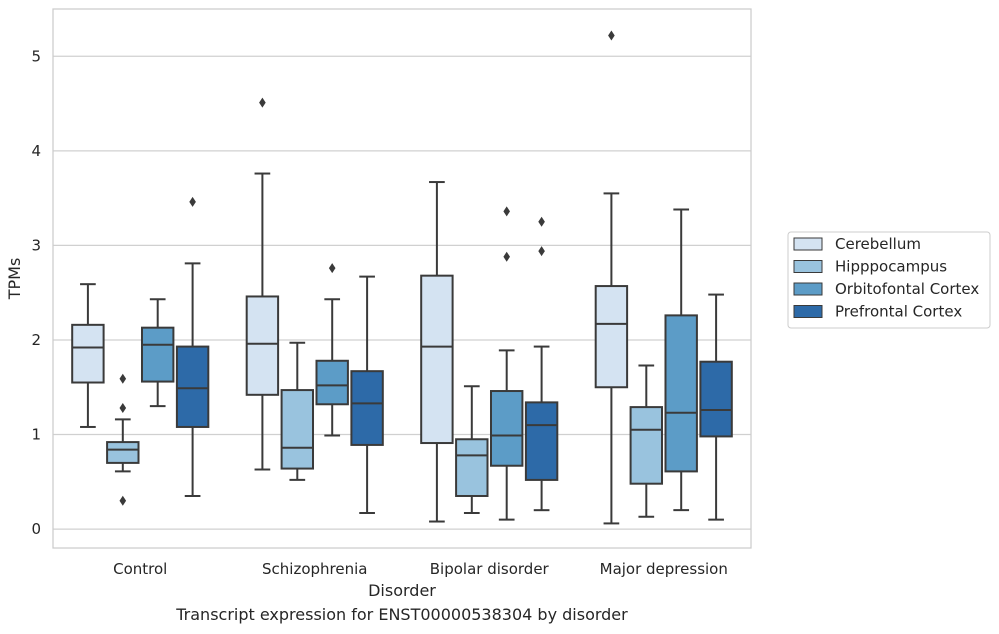 The width and height of the screenshot is (999, 634). Describe the element at coordinates (36, 245) in the screenshot. I see `y-tick-label: 3` at that location.